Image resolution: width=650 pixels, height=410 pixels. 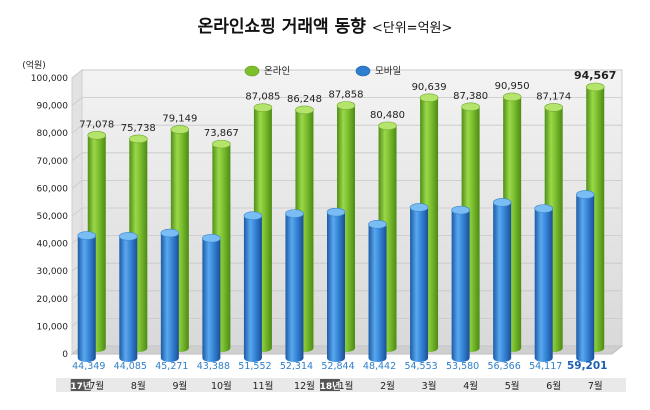 I want to click on mobile-value-label: 44,349, so click(x=88, y=366).